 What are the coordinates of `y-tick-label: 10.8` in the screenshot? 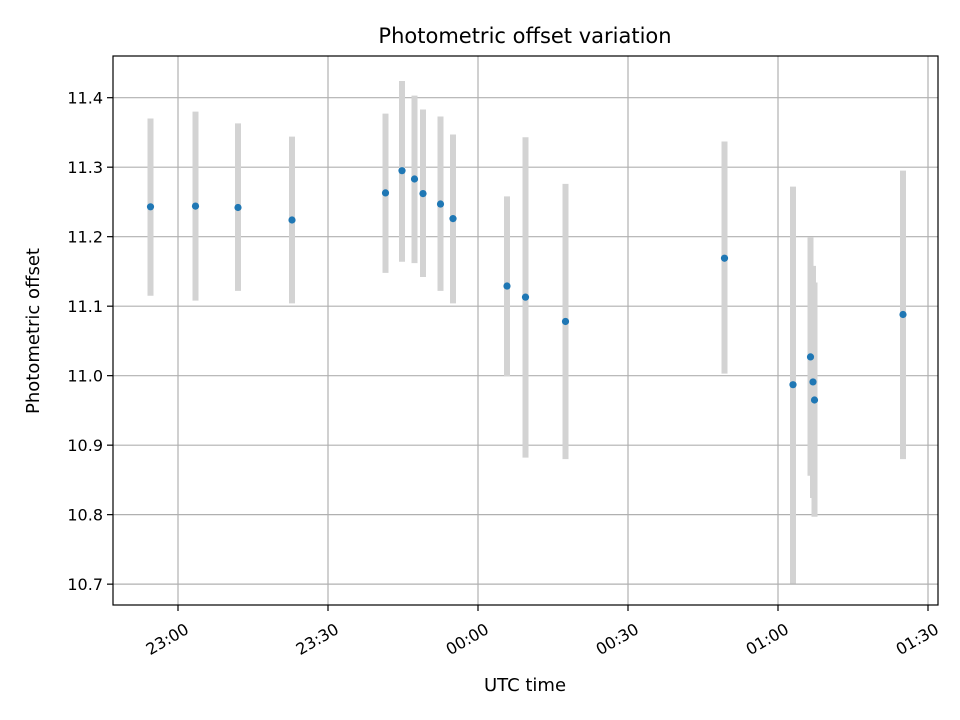 It's located at (85, 515).